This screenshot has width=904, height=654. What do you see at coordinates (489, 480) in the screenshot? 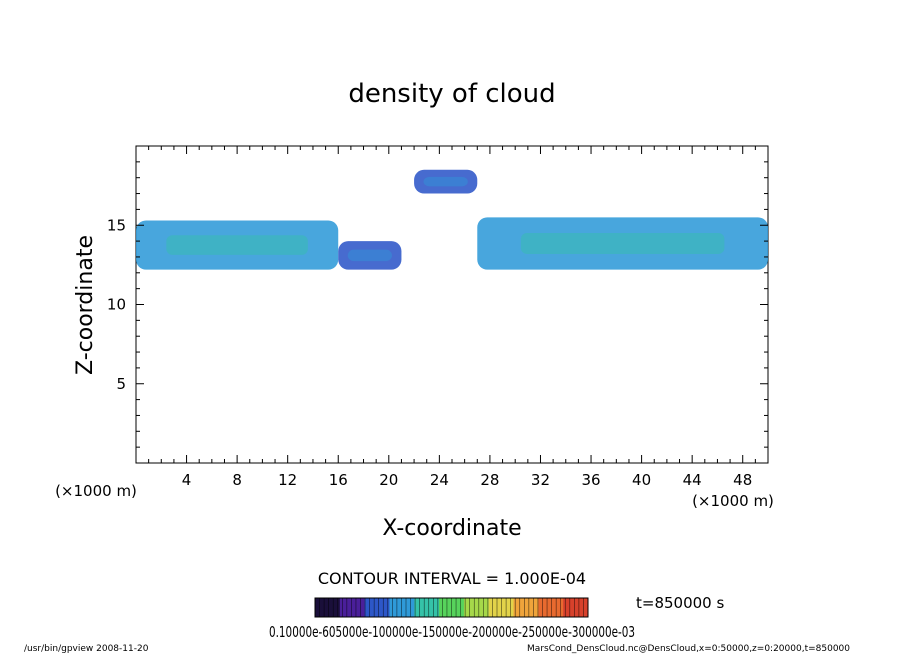
I see `x-tick-label: 28` at bounding box center [489, 480].